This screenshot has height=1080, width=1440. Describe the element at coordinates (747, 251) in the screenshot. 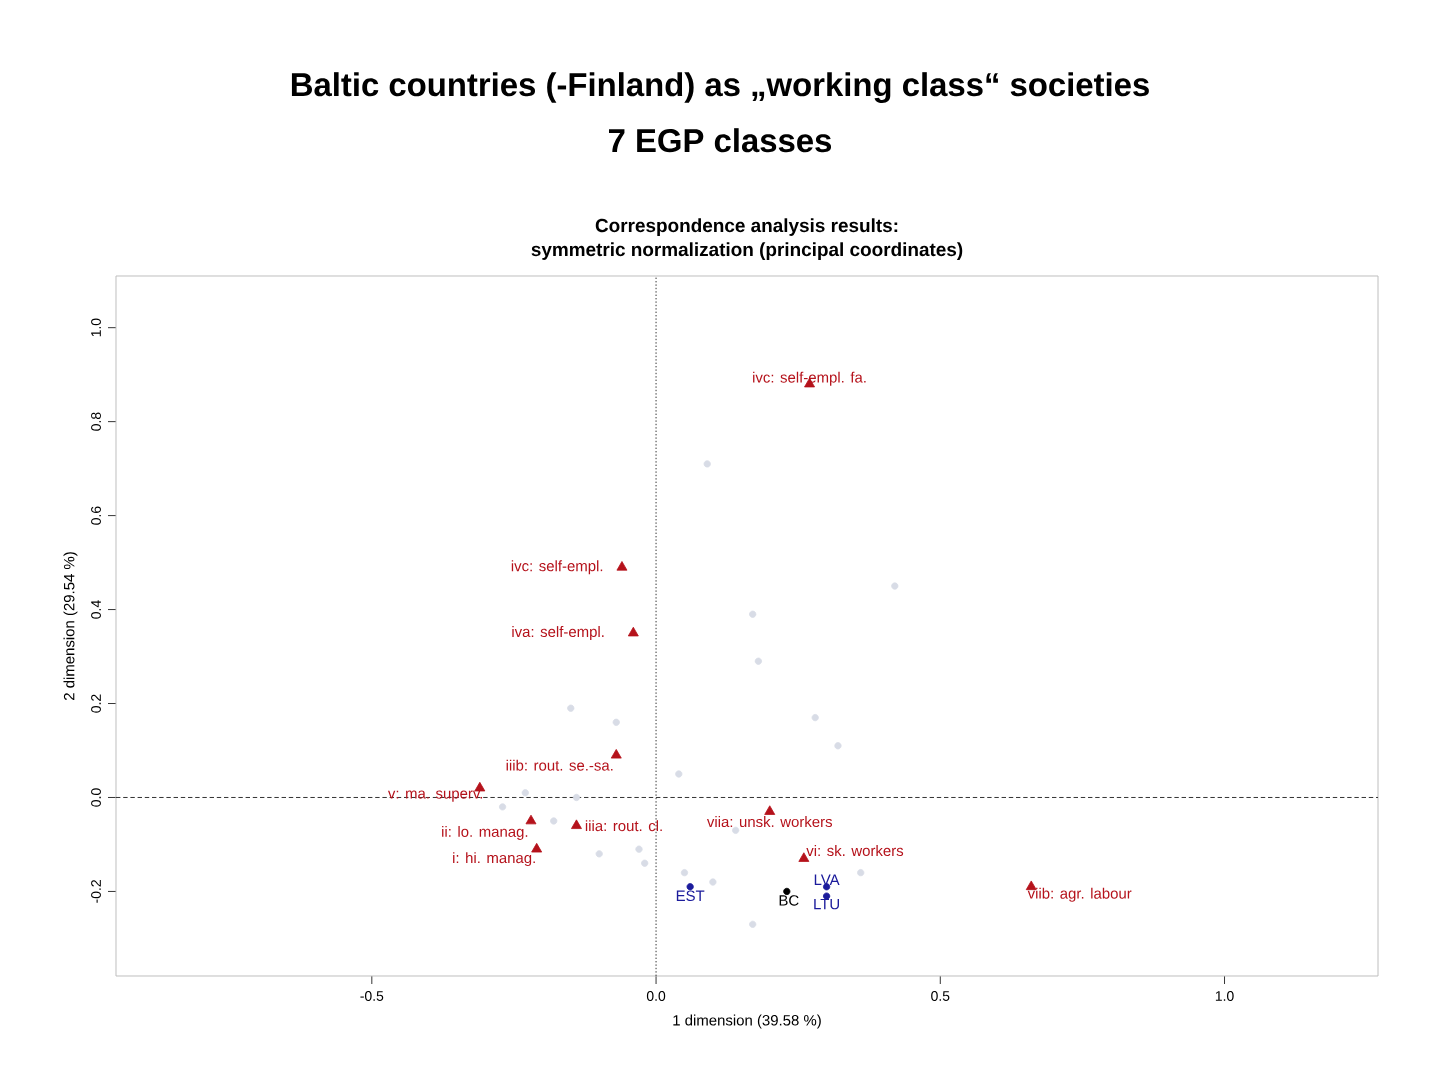

I see `text: symmetric normalization (principal coordinates)` at that location.